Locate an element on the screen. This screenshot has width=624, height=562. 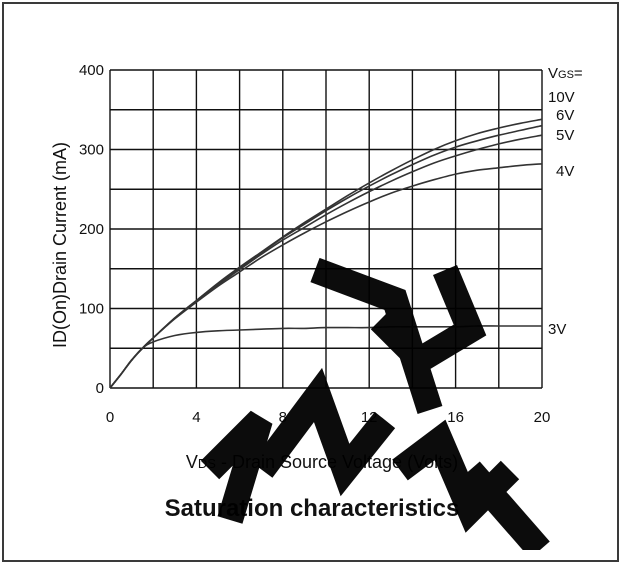
x-tick-label: 4 is located at coordinates (196, 417).